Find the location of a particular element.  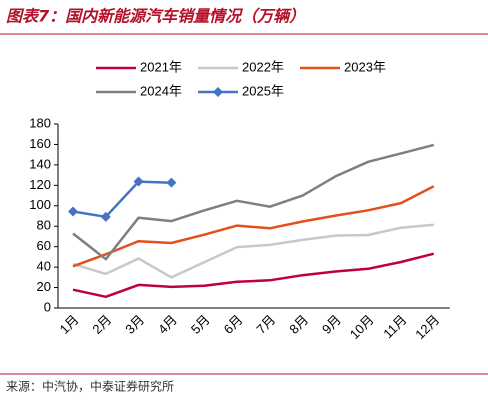

y-tick-label: 100 is located at coordinates (40, 204).